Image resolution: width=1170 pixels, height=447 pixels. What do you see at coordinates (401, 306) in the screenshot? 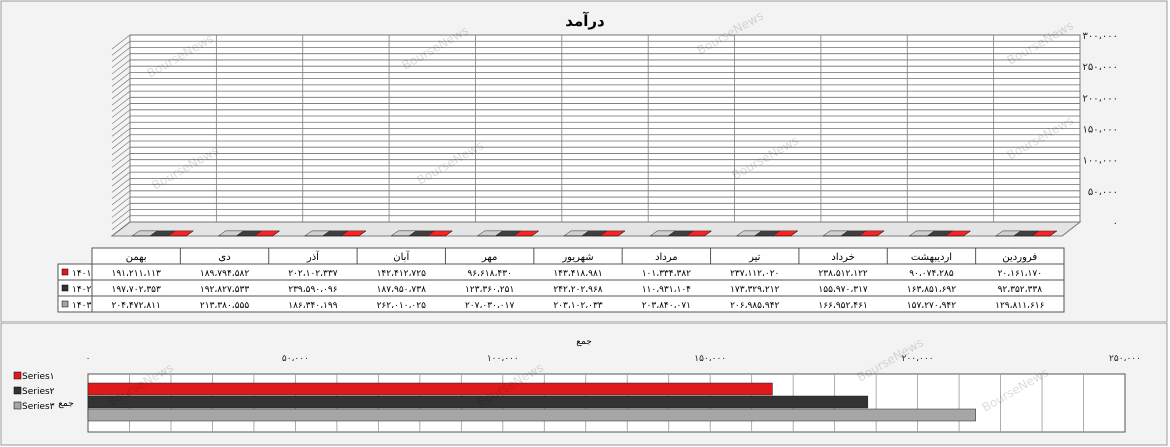
I see `table-cell: ۲۶۲،۰۱۰،۰۲۵` at bounding box center [401, 306].